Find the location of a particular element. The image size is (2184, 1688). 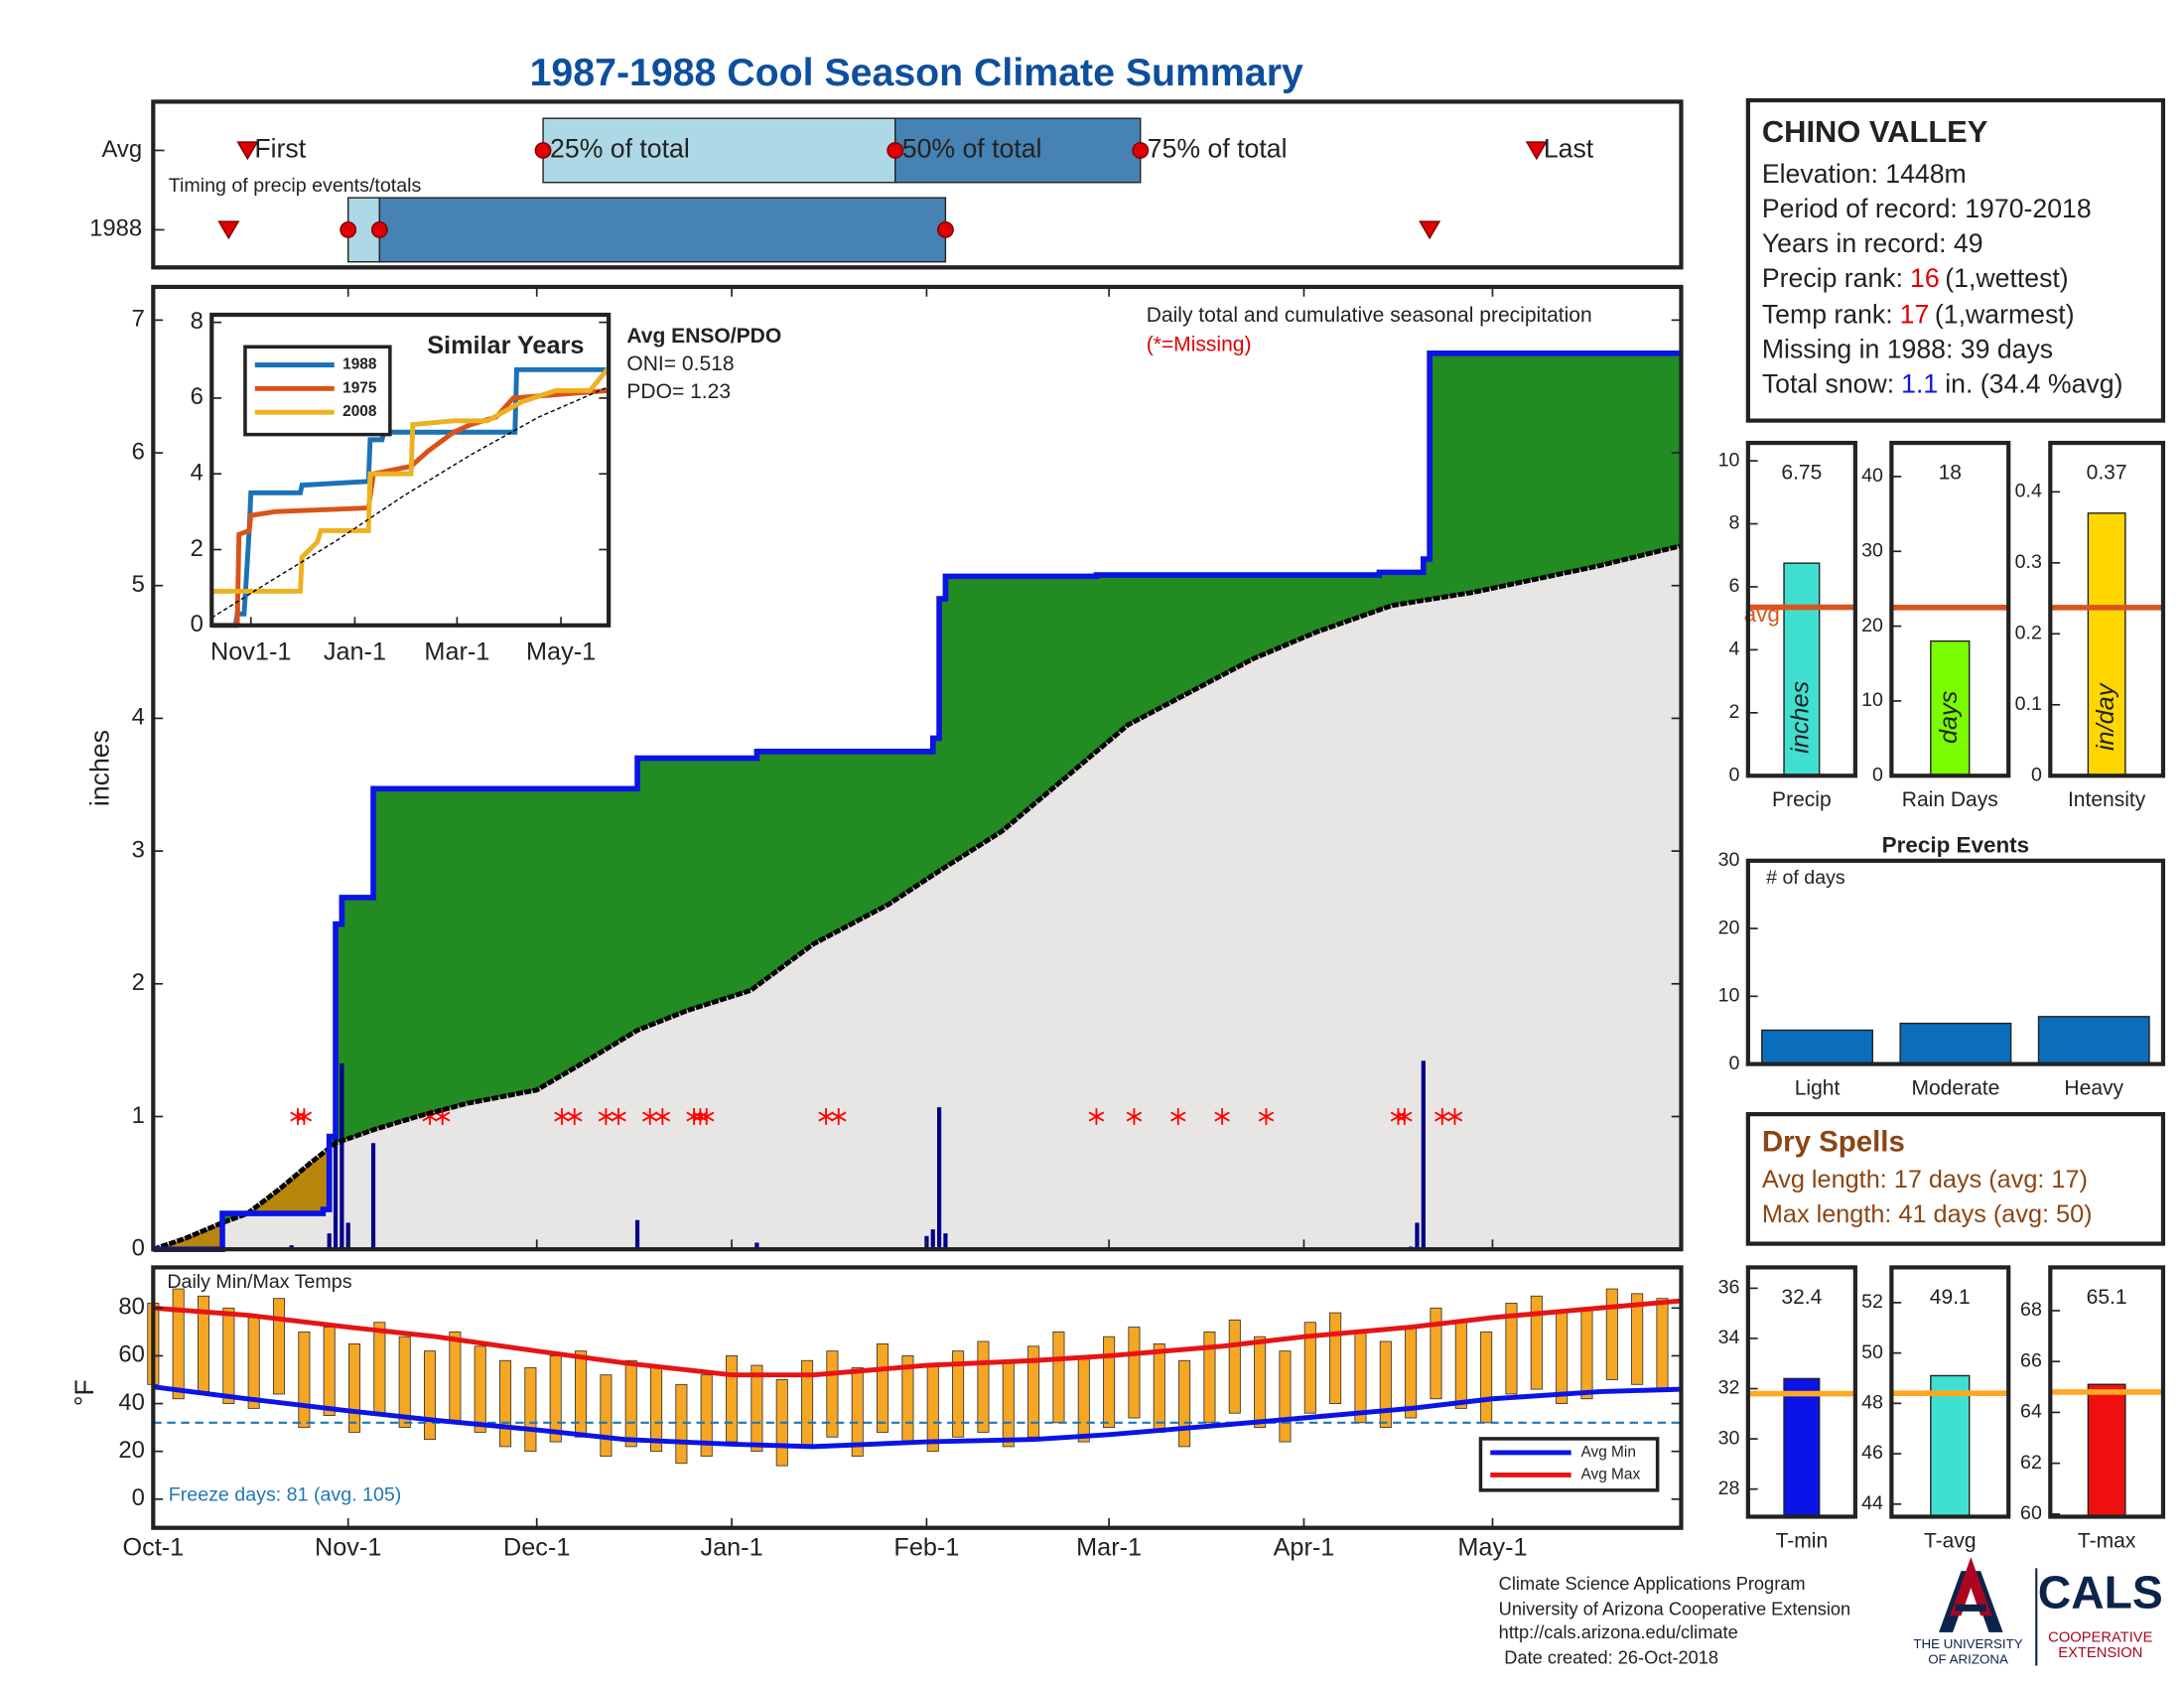

dry-spells-max: Max length: 41 days (avg: 50) is located at coordinates (1927, 1214).